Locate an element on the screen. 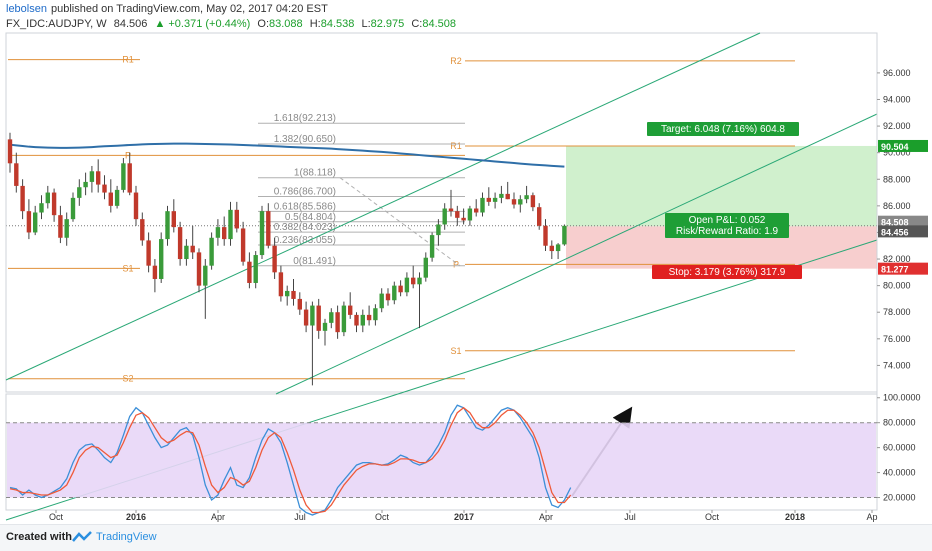  price-tick-label: 80.000 is located at coordinates (897, 286).